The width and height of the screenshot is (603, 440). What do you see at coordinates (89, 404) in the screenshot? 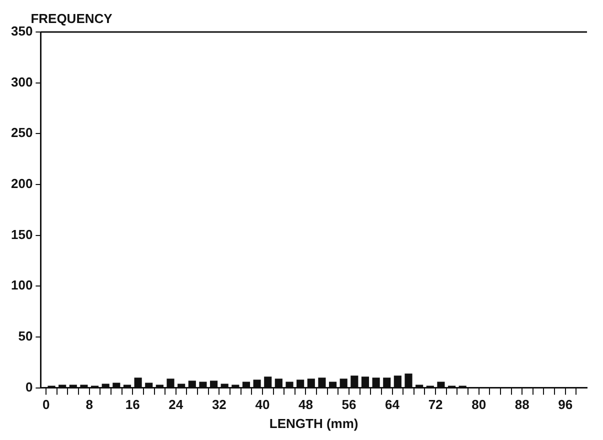
I see `x-tick-label: 8` at bounding box center [89, 404].